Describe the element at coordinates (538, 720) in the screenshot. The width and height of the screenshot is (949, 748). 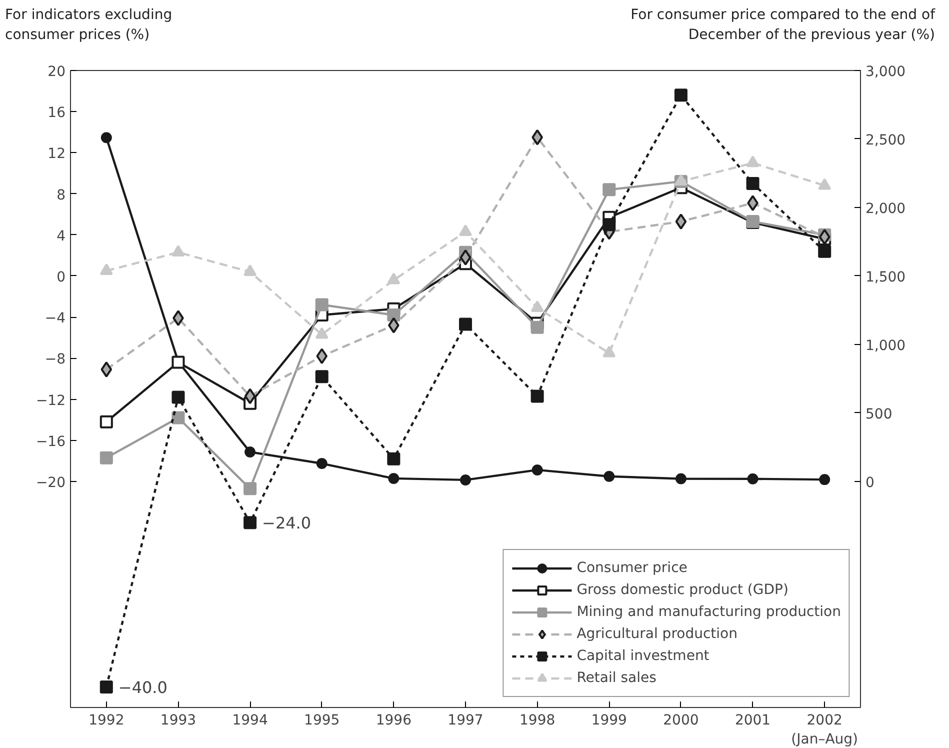
I see `x-tick-label: 1998` at that location.